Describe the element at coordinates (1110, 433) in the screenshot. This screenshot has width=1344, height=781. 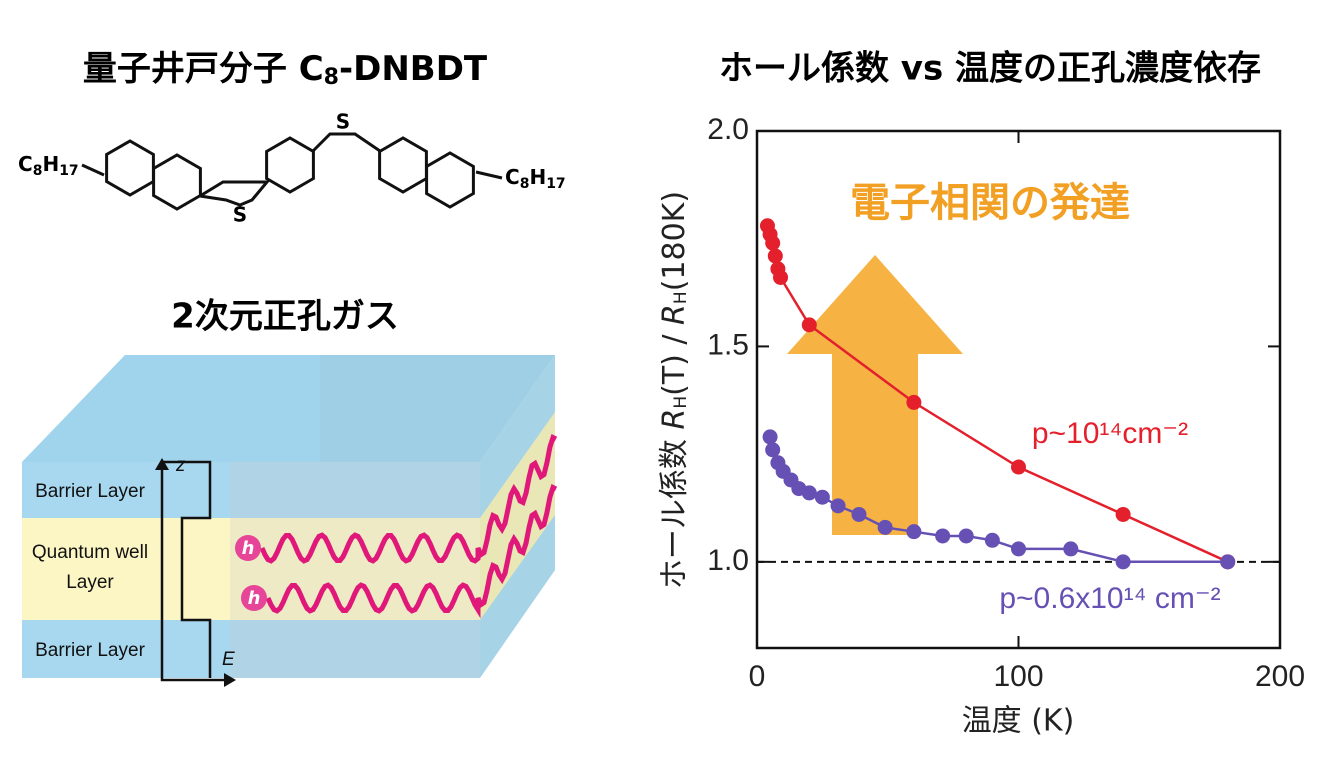
I see `series-label: p~10¹⁴cm⁻²` at that location.